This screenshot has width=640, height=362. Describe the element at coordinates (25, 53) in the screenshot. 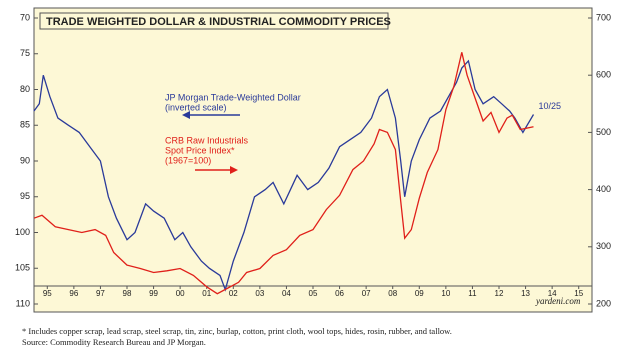

I see `y-tick-label: 75` at that location.